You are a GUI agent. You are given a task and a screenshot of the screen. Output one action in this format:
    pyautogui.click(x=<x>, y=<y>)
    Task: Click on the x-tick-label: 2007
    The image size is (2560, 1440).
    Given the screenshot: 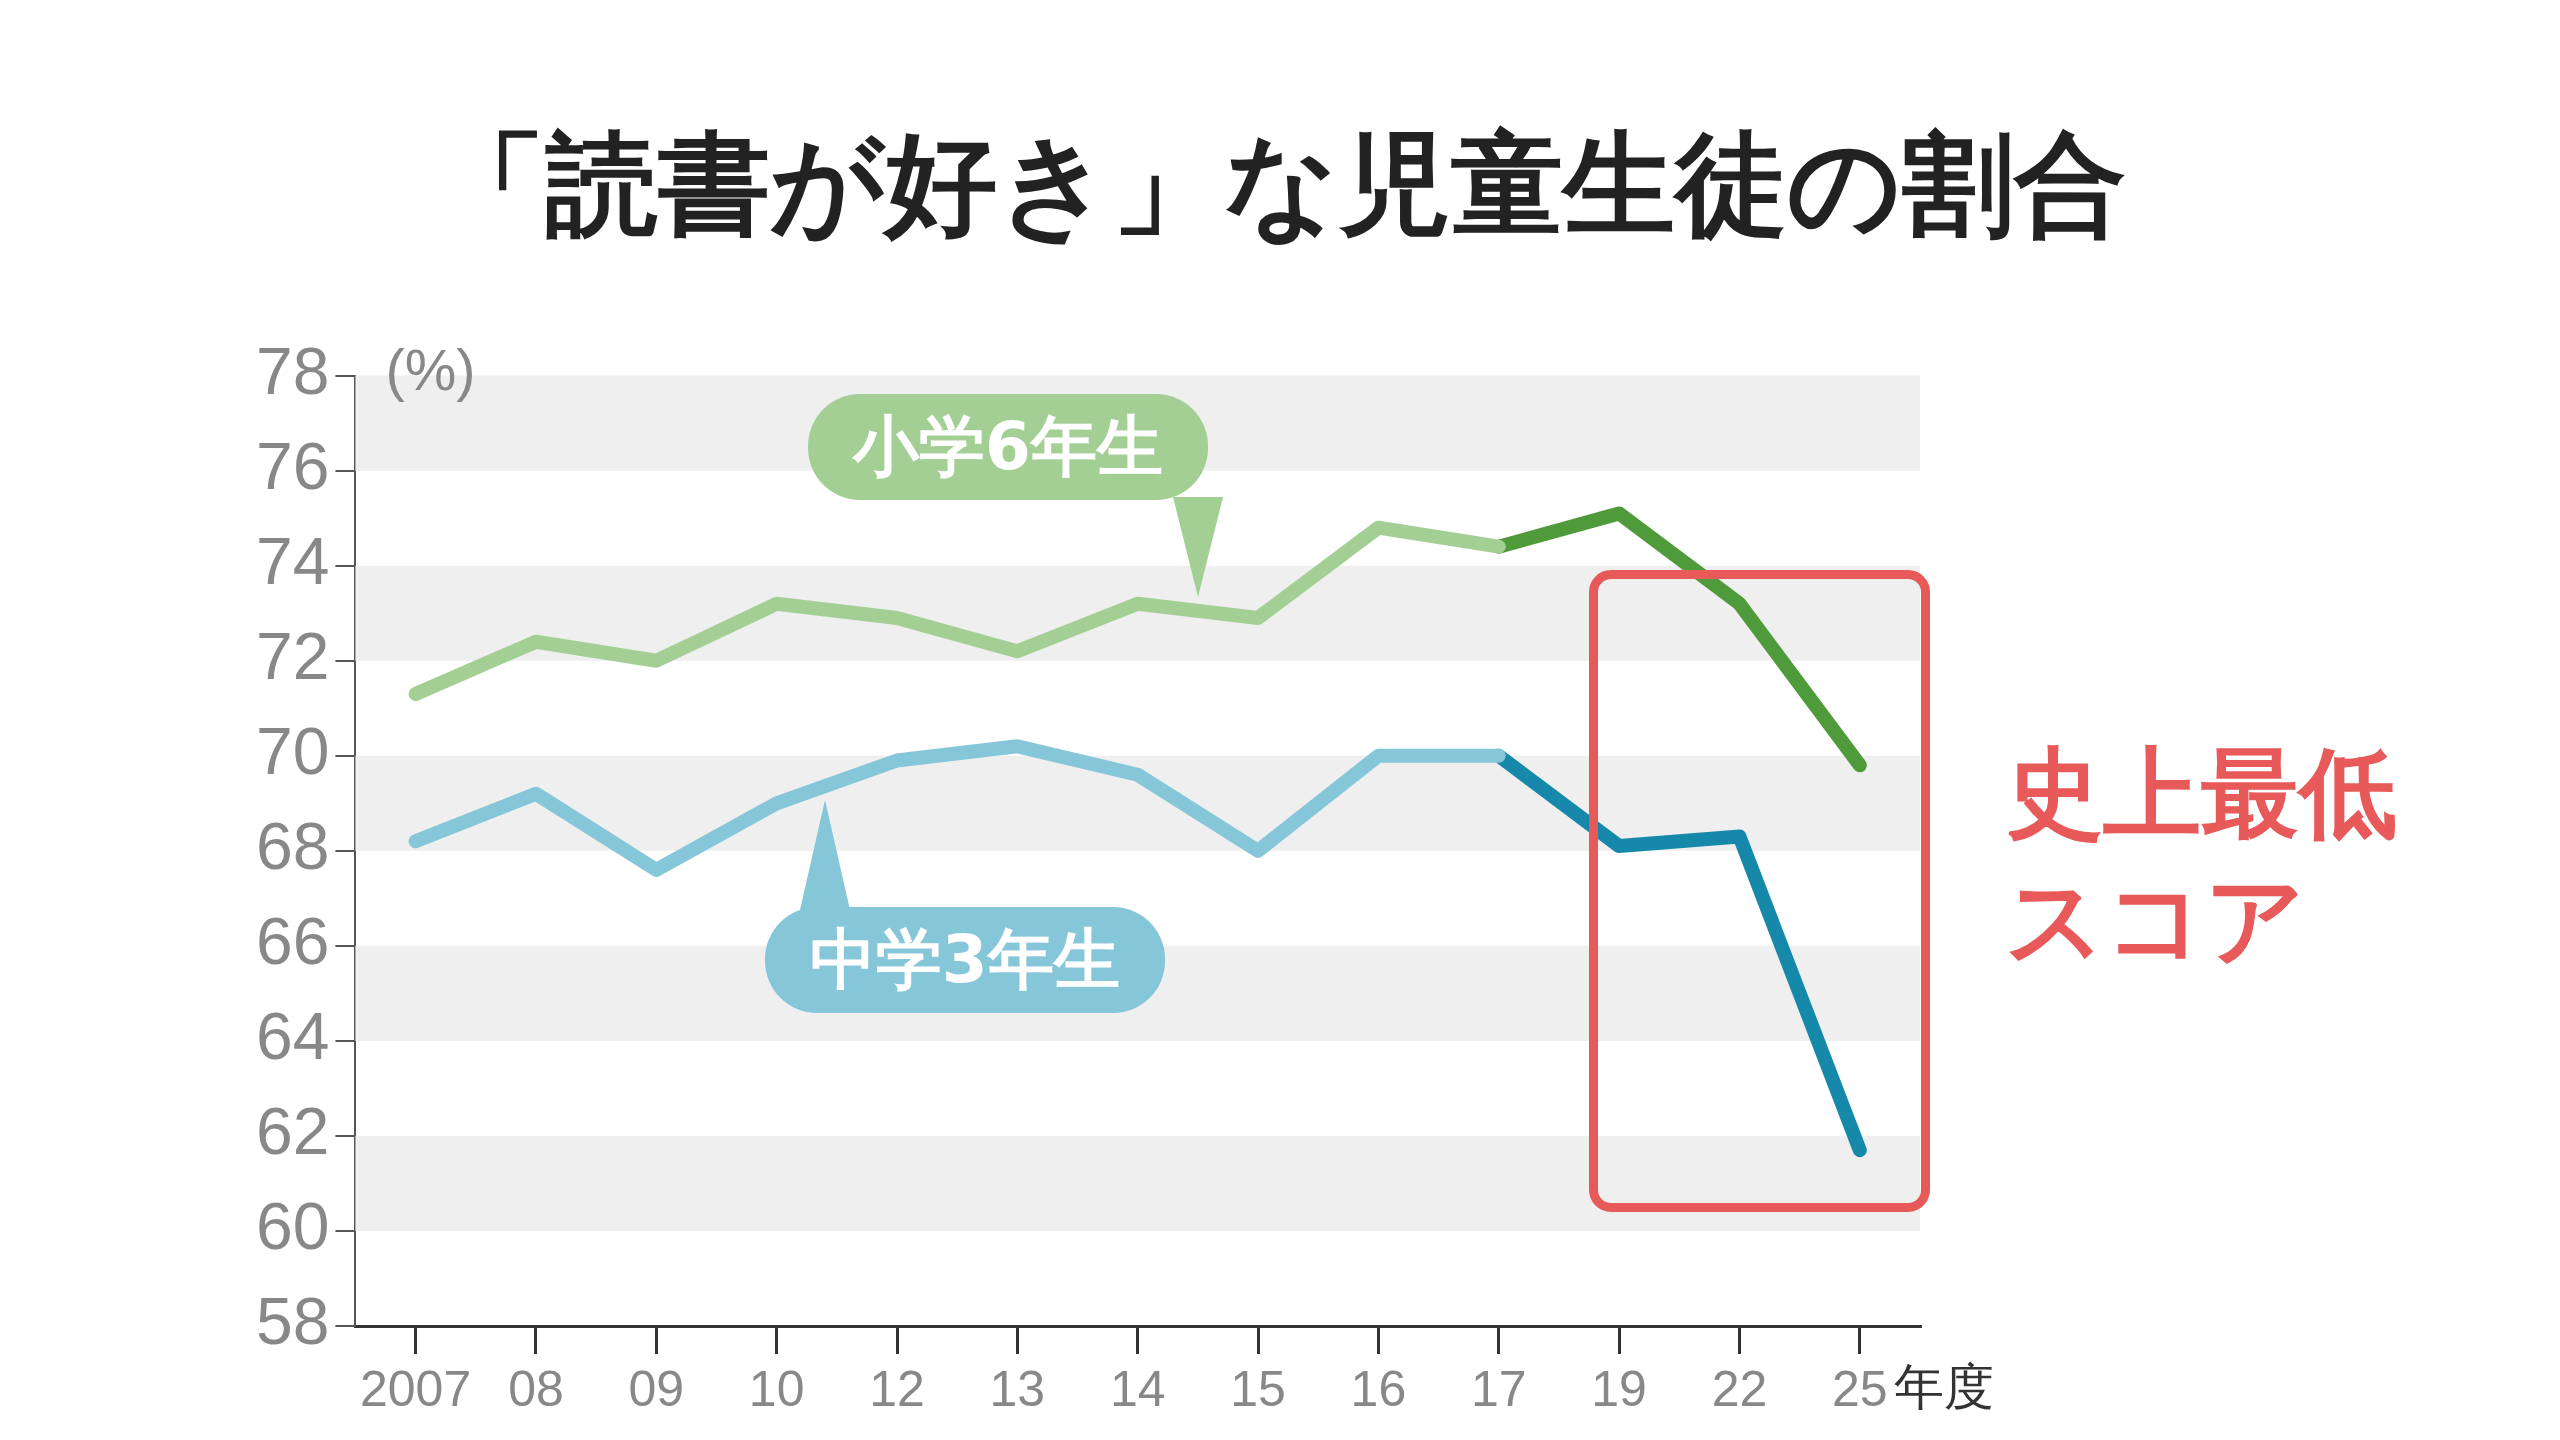 What is the action you would take?
    pyautogui.click(x=415, y=1388)
    